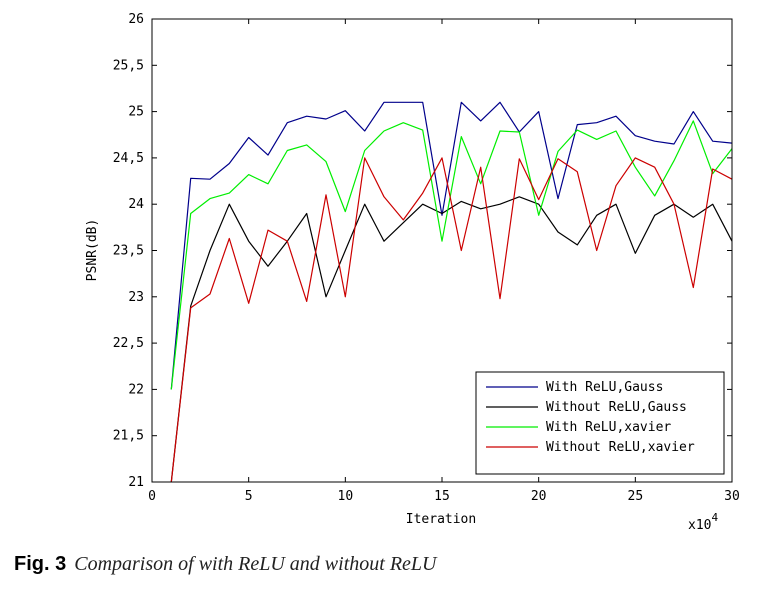  What do you see at coordinates (136, 204) in the screenshot?
I see `y-tick-label: 24` at bounding box center [136, 204].